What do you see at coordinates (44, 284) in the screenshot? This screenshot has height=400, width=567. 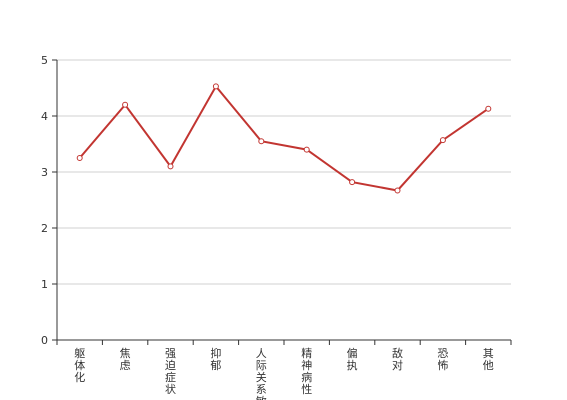 I see `y-tick-label: 1` at bounding box center [44, 284].